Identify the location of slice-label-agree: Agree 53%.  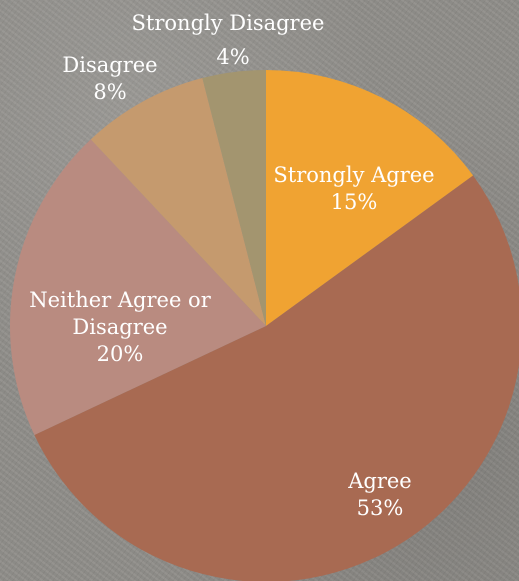
(379, 494).